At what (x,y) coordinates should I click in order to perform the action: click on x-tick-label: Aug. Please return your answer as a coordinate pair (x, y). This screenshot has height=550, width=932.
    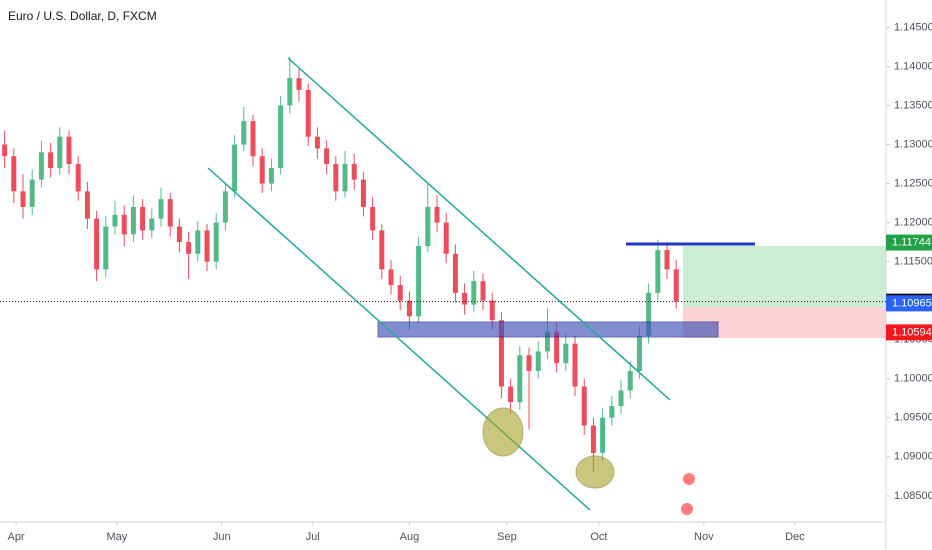
    Looking at the image, I should click on (410, 537).